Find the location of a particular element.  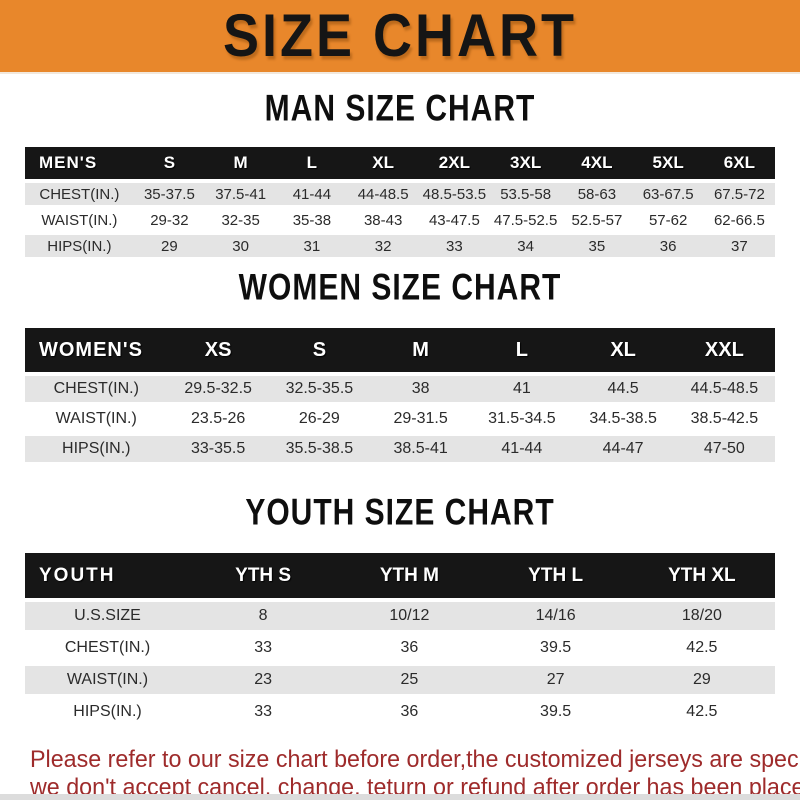

table-row: U.S.SIZE 8 10/12 14/16 18/20 is located at coordinates (400, 616).